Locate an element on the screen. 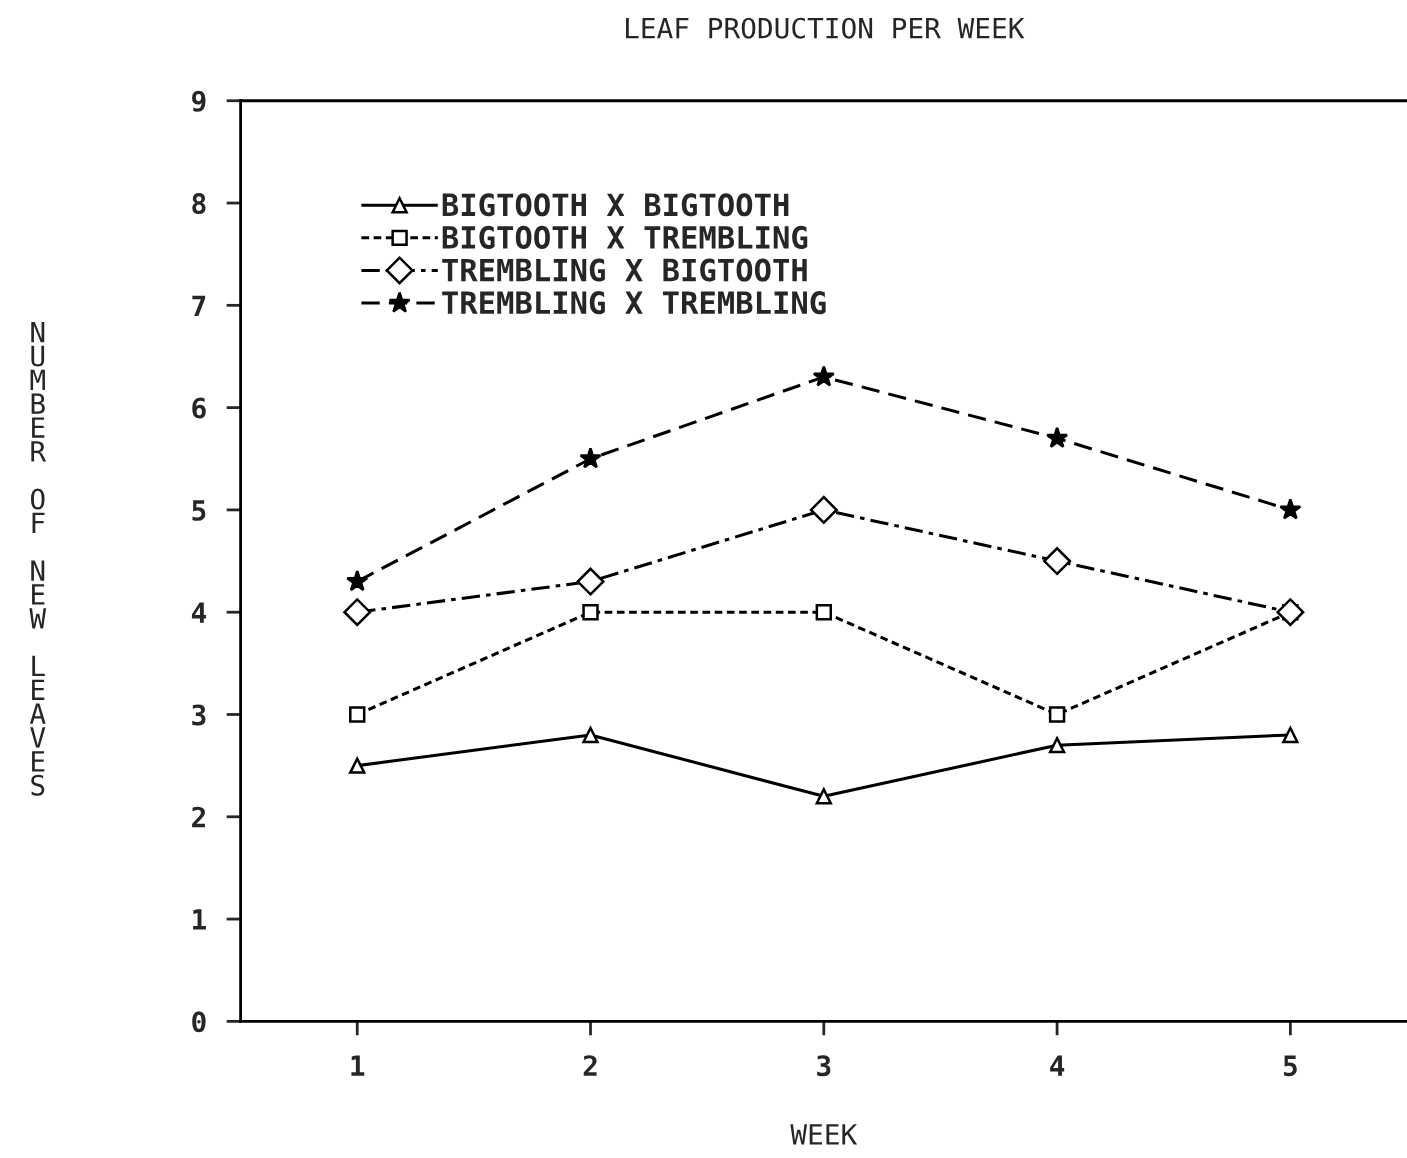 This screenshot has width=1407, height=1158. legend-label: TREMBLING X BIGTOOTH is located at coordinates (624, 270).